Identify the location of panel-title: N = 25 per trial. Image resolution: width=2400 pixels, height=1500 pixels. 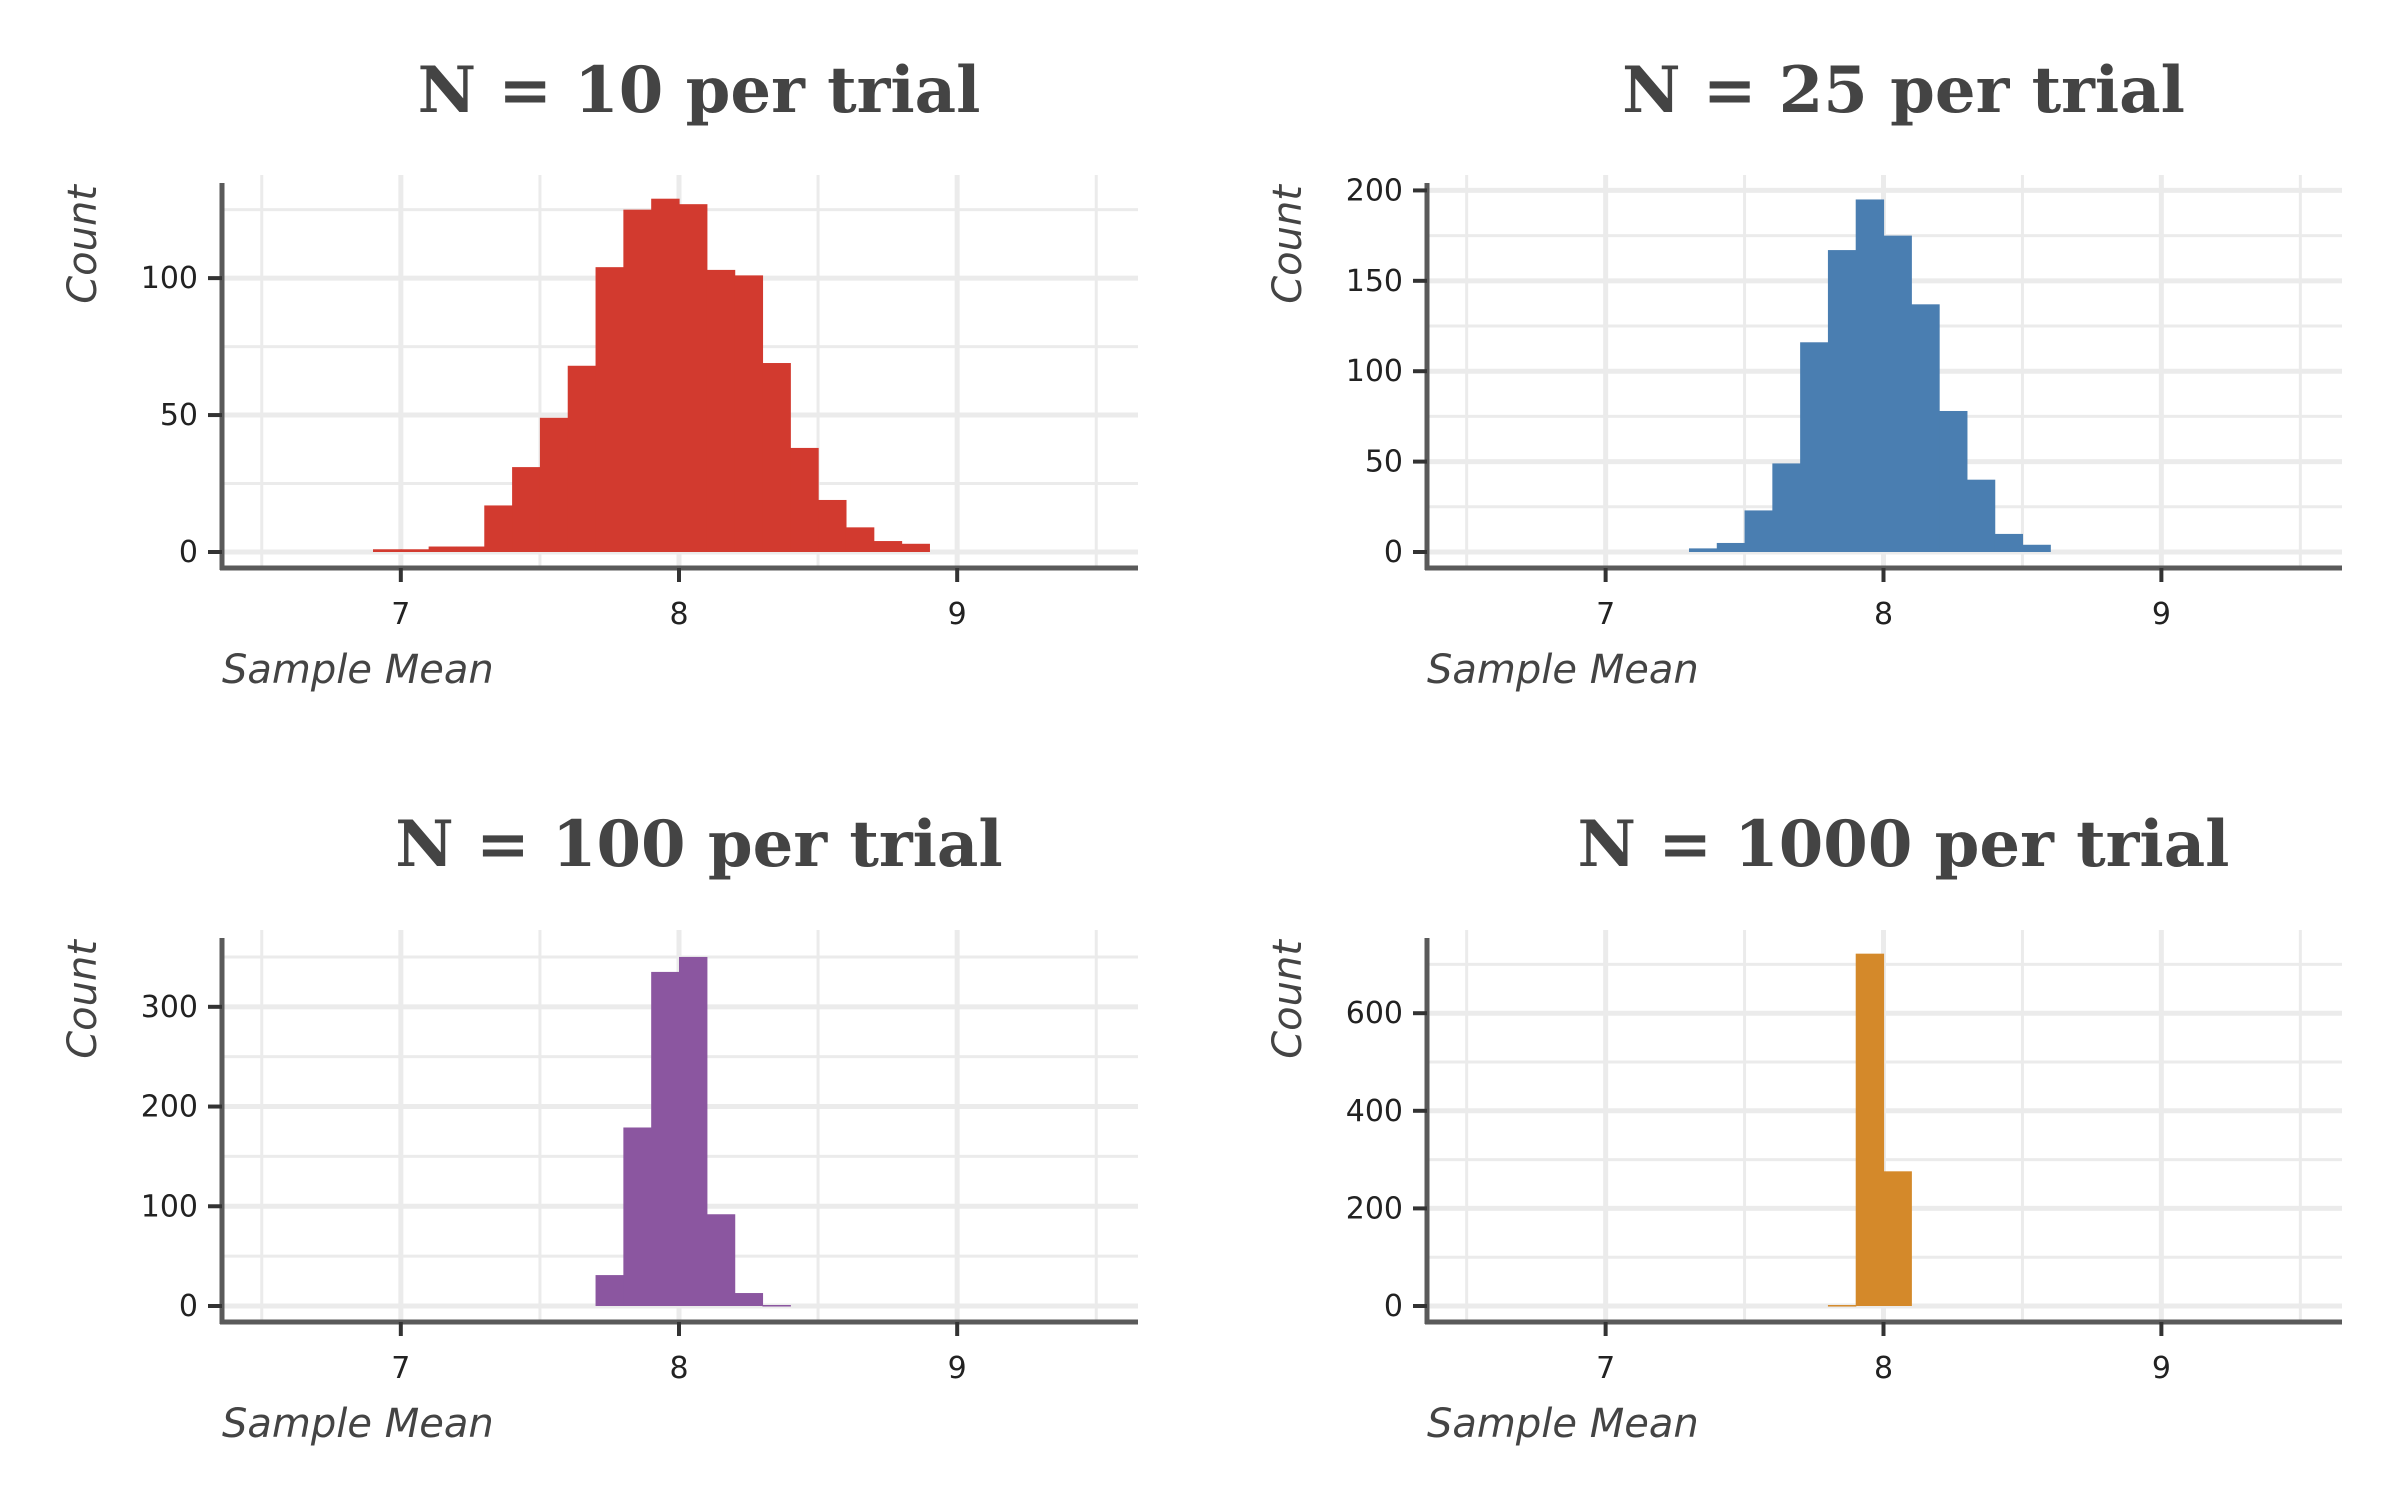
(1903, 90).